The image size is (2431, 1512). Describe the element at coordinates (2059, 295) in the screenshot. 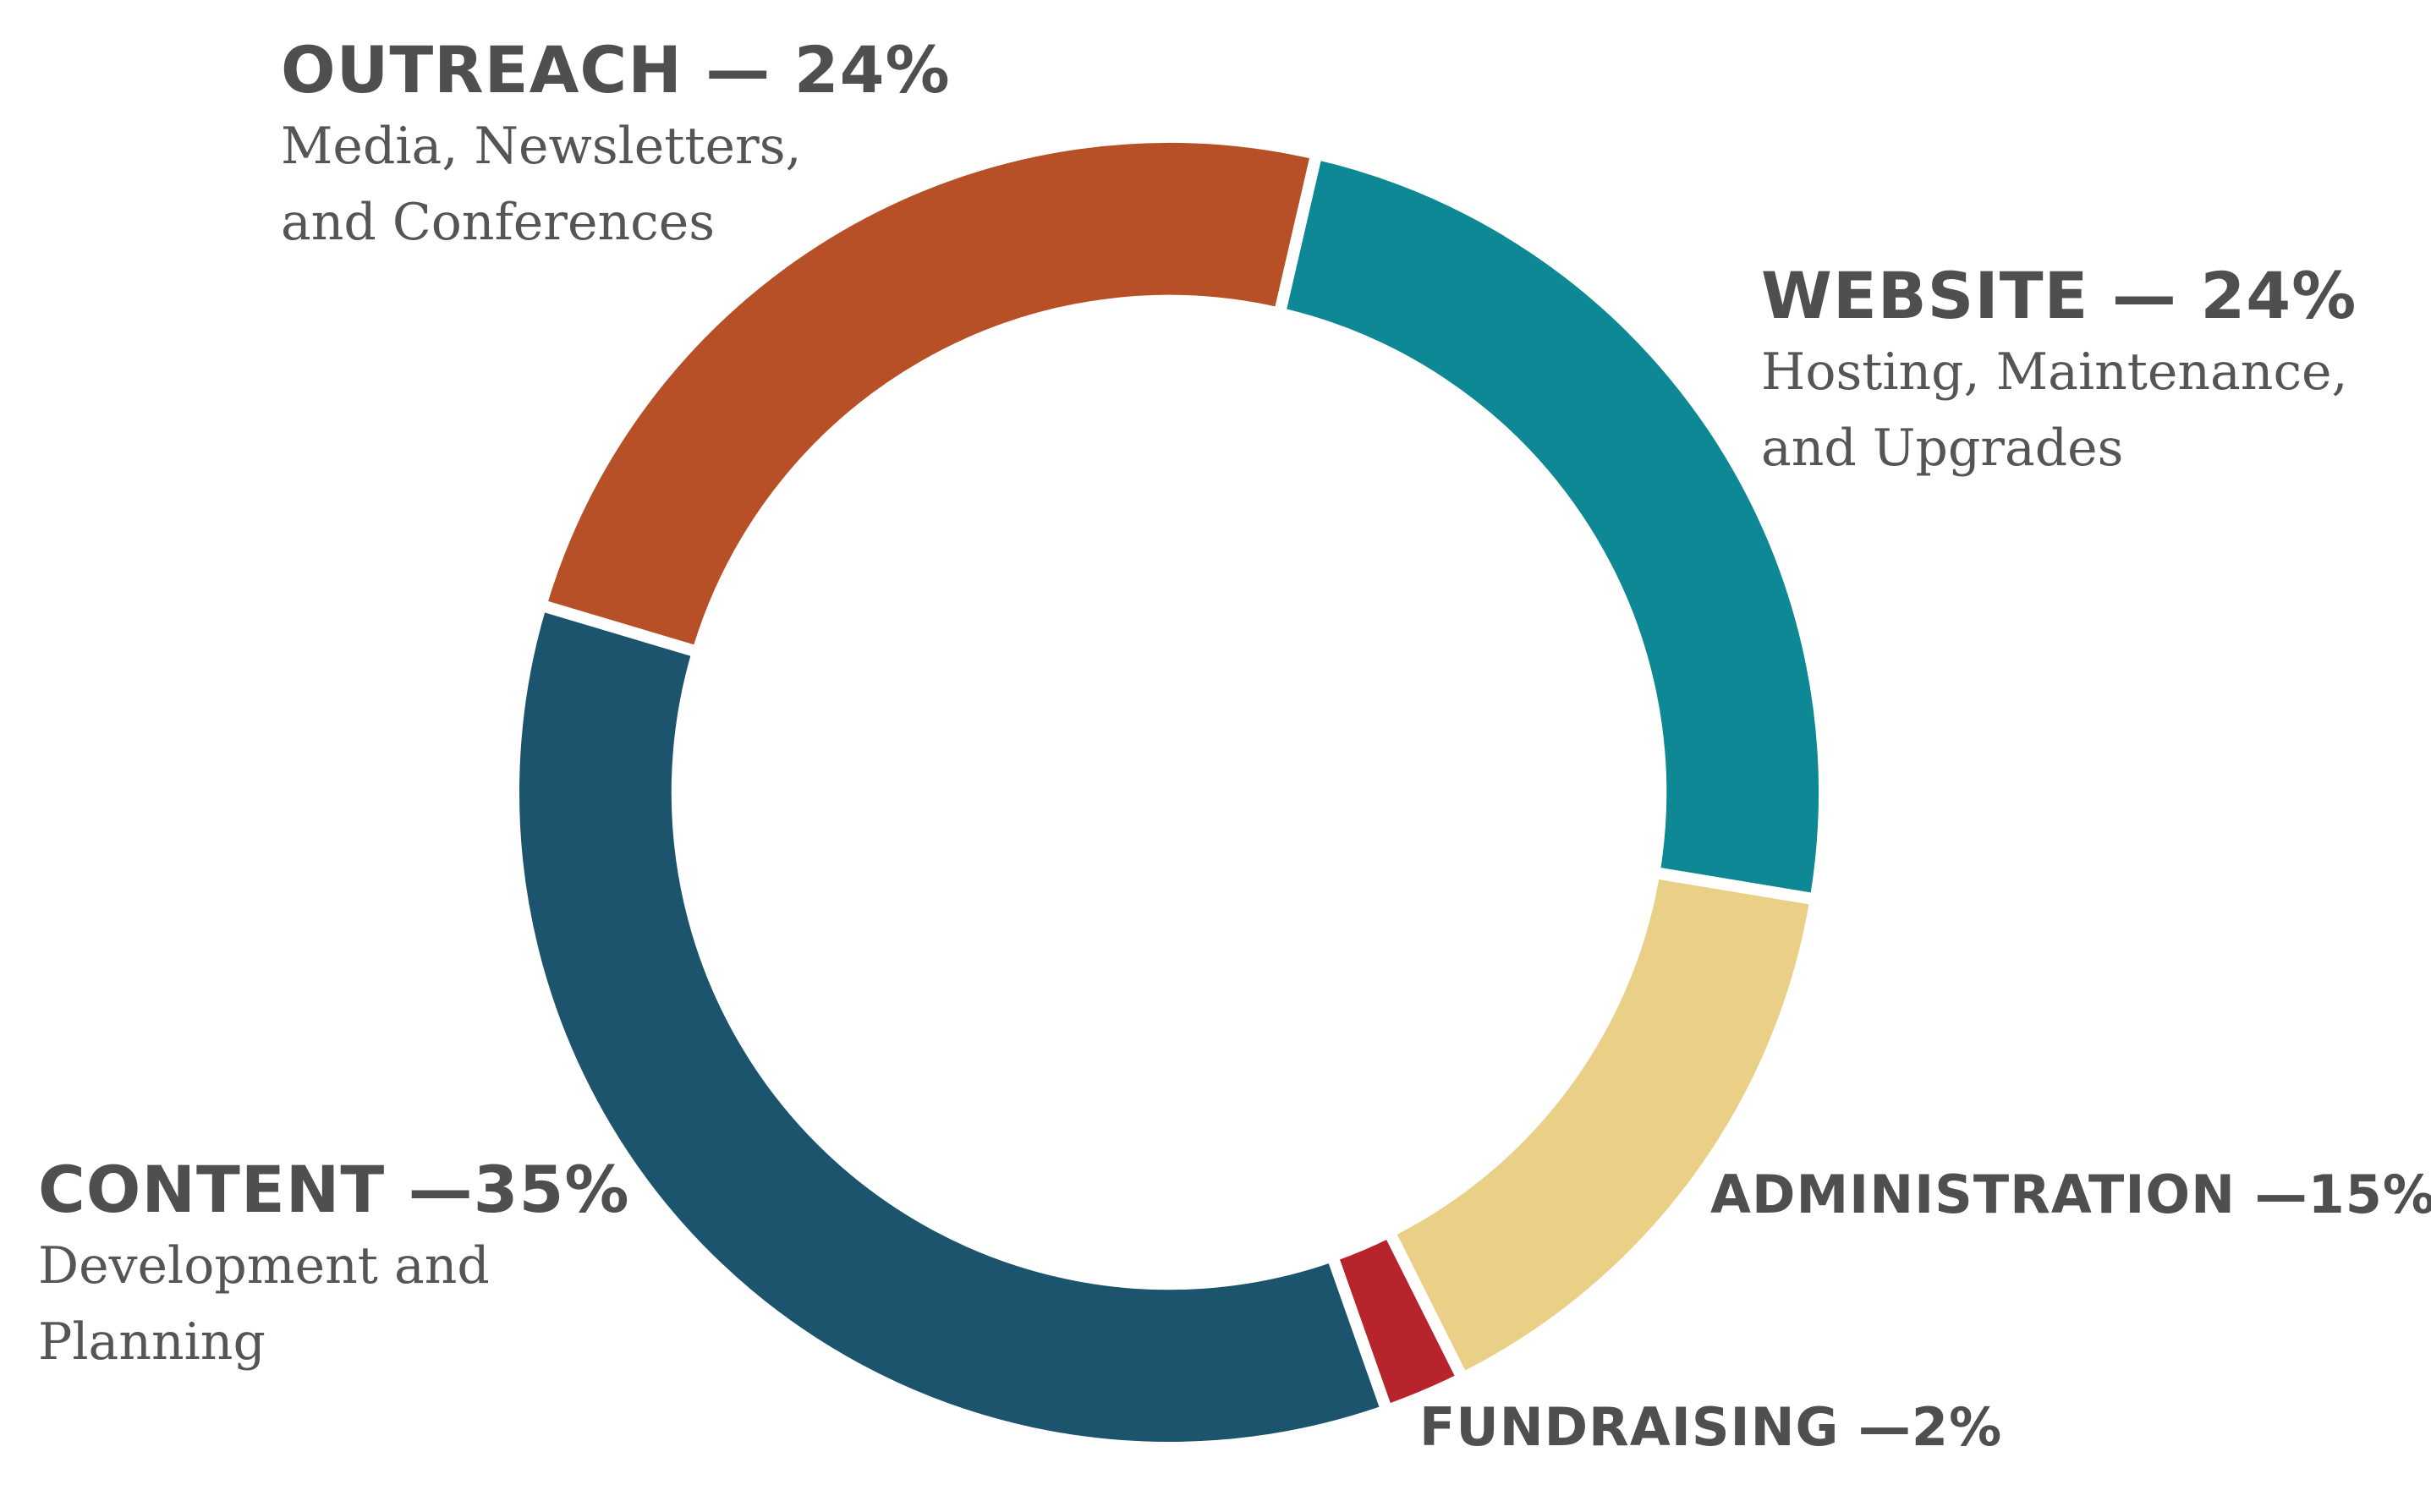

I see `label-website-title: WEBSITE — 24%` at that location.